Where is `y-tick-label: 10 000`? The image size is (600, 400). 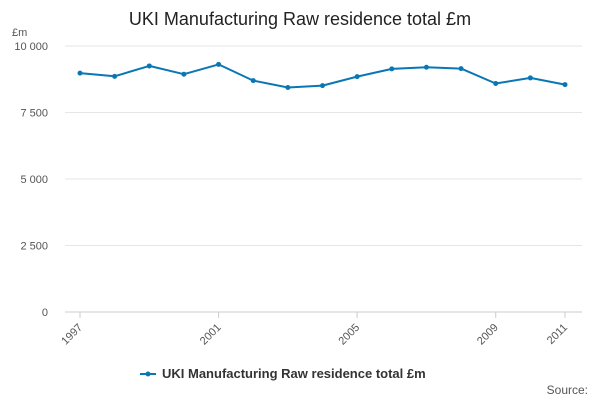 y-tick-label: 10 000 is located at coordinates (31, 47).